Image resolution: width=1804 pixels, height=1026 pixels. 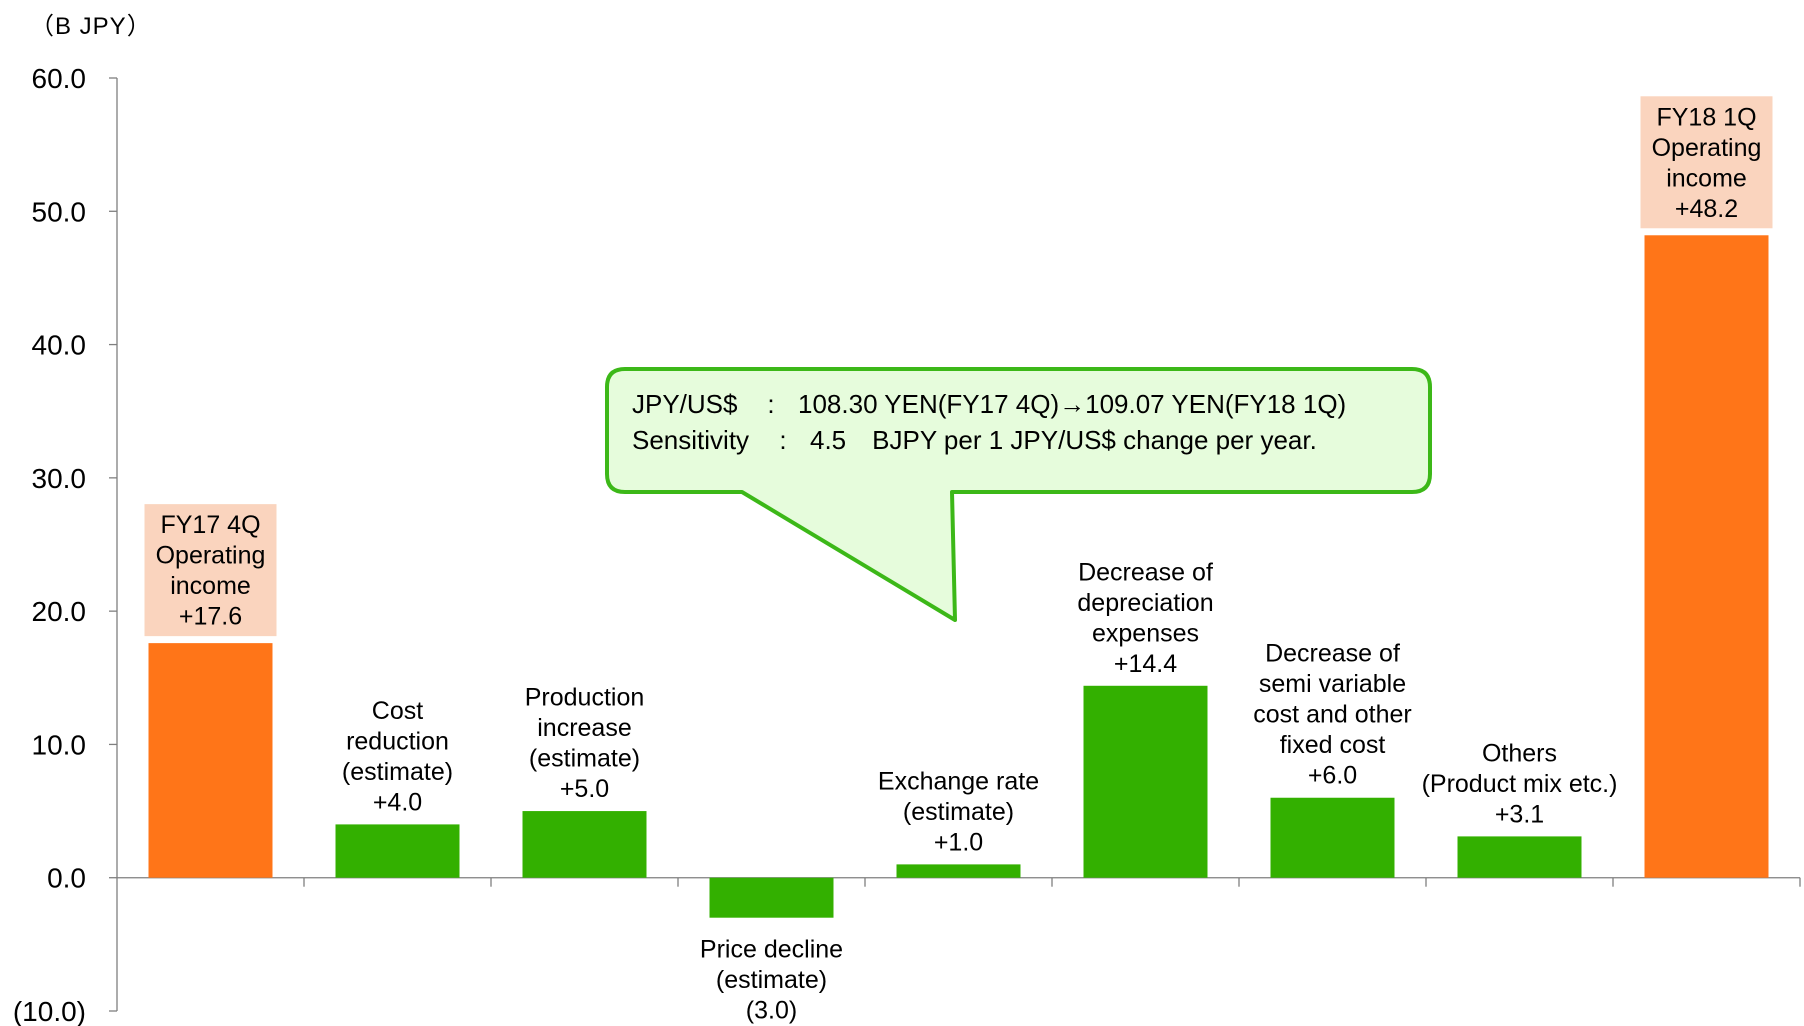 I want to click on data-label-line: +5.0, so click(x=584, y=789).